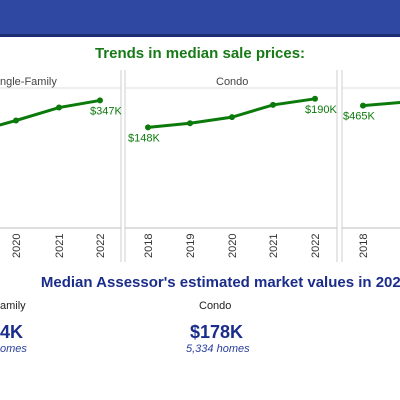  What do you see at coordinates (144, 138) in the screenshot?
I see `value-label-first: $148K` at bounding box center [144, 138].